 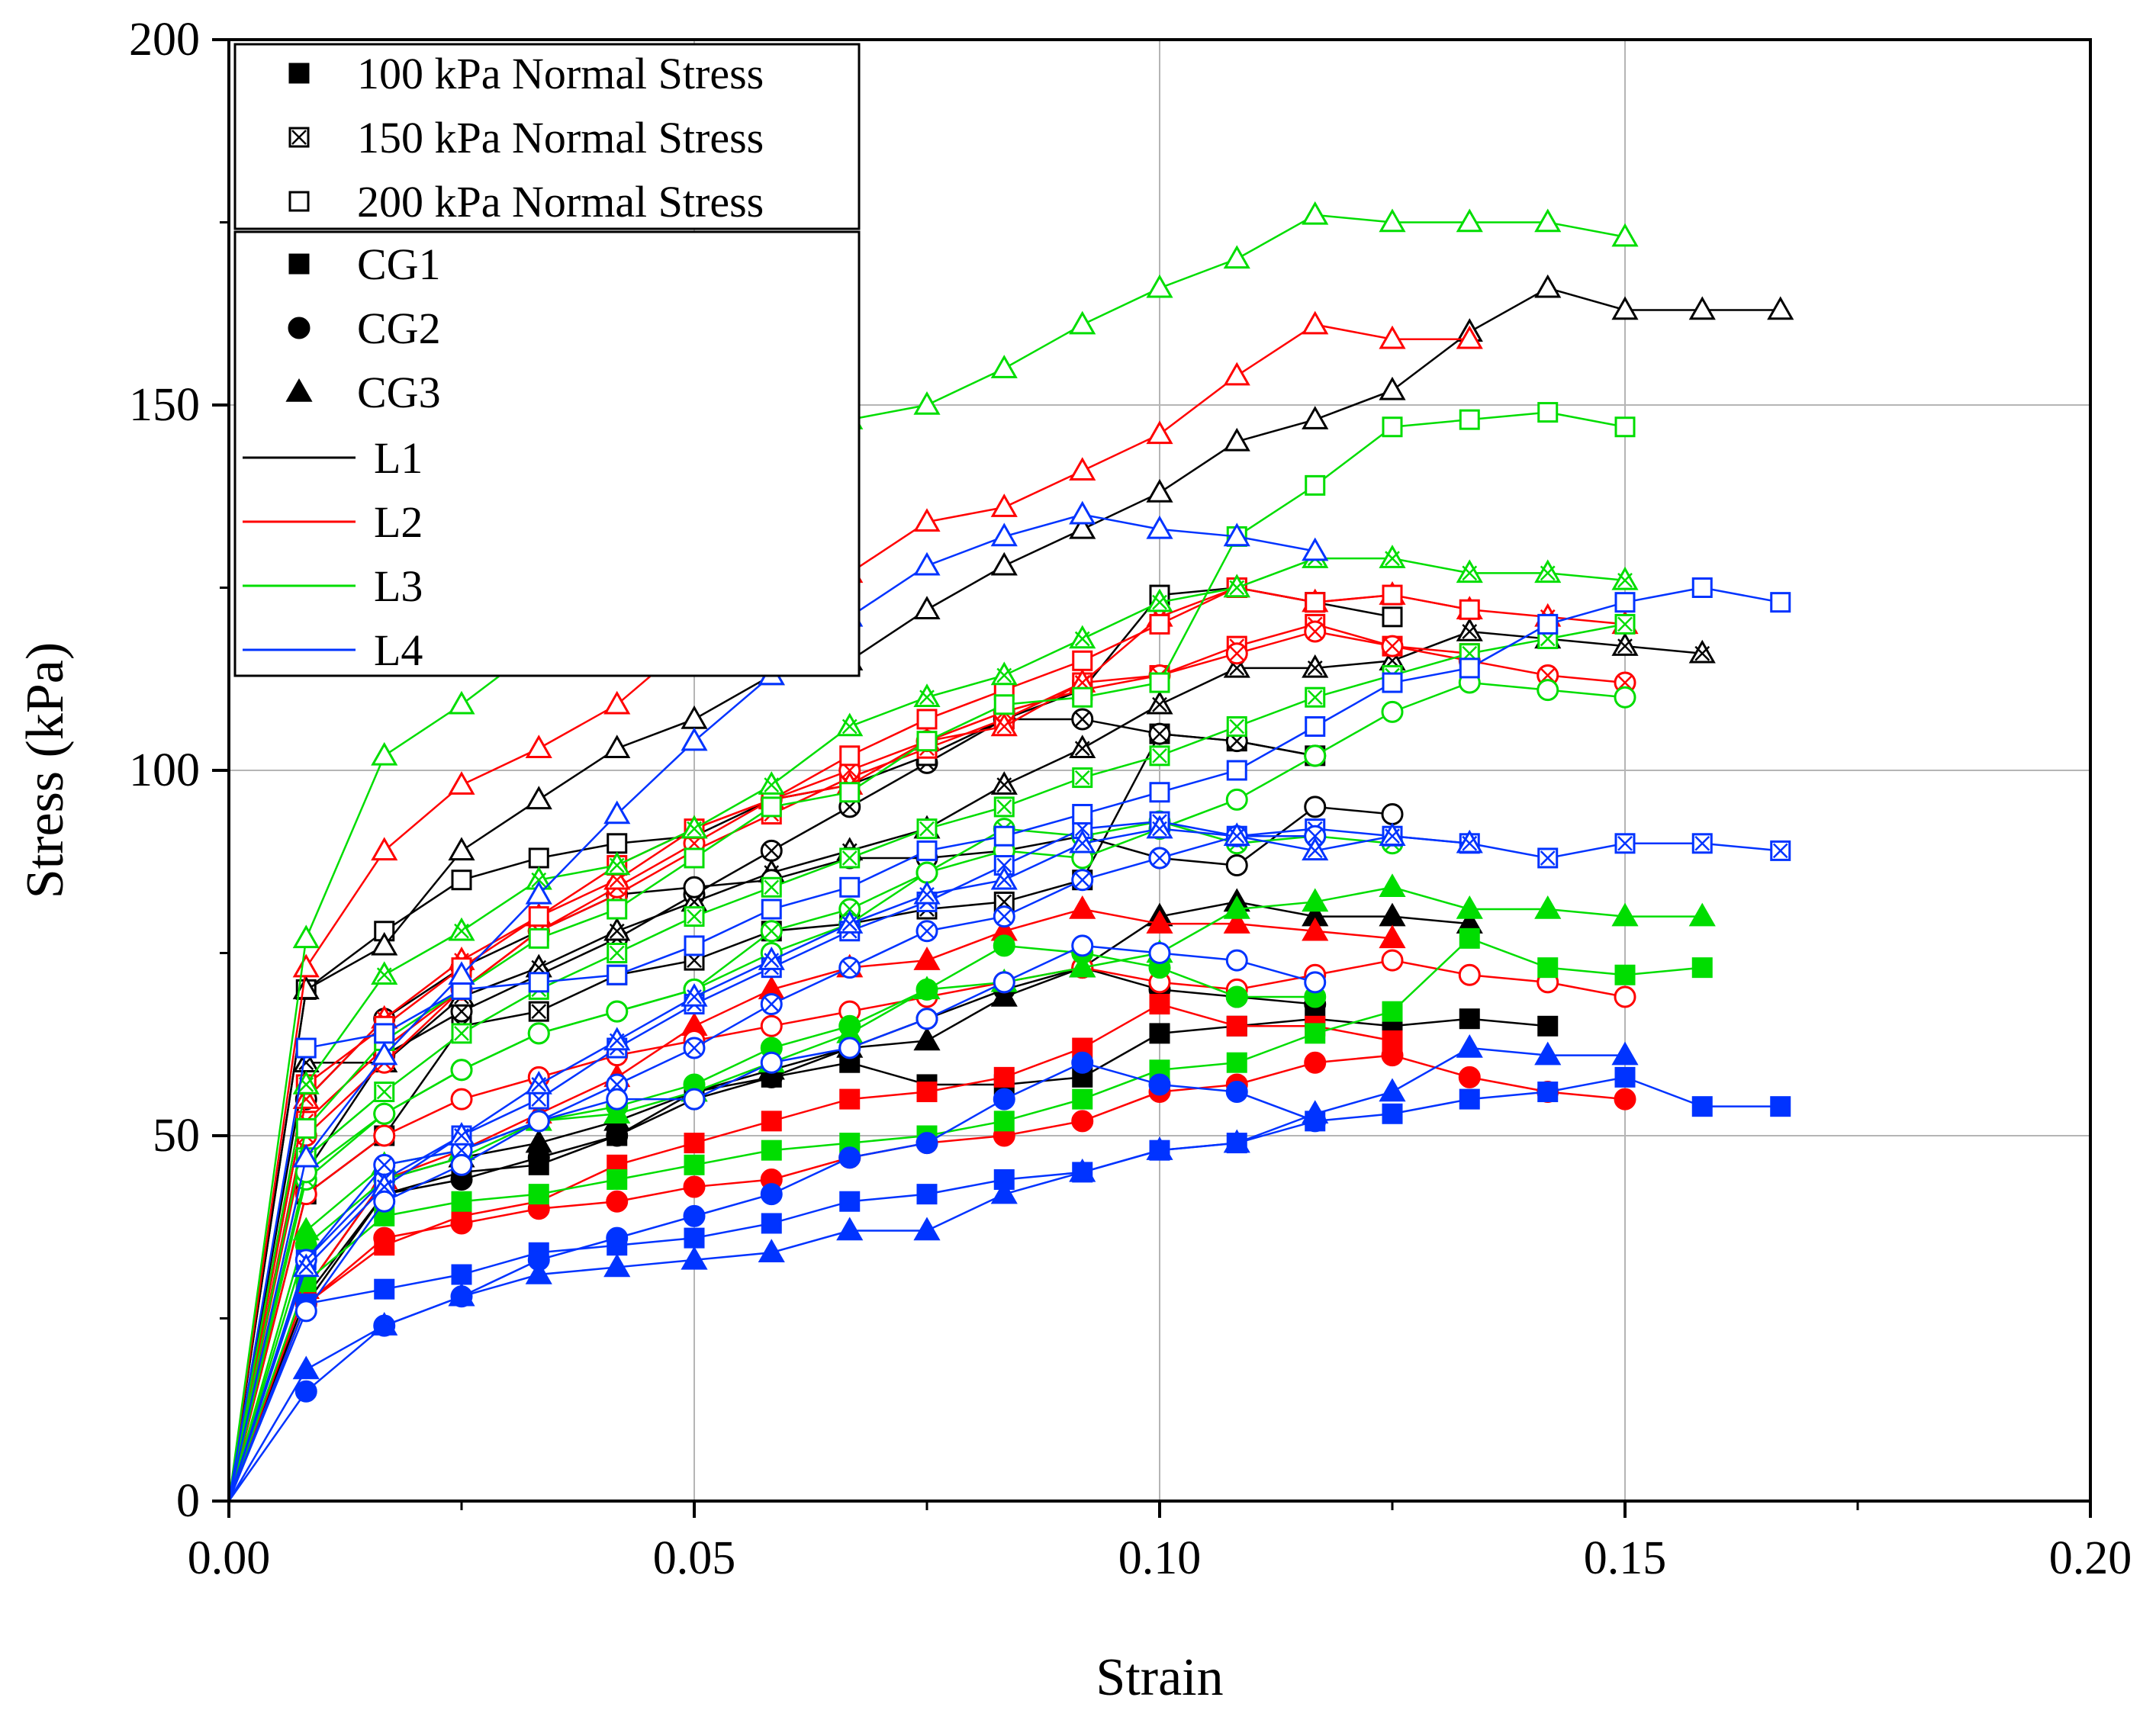 What do you see at coordinates (560, 137) in the screenshot?
I see `legend-label: 150 kPa Normal Stress` at bounding box center [560, 137].